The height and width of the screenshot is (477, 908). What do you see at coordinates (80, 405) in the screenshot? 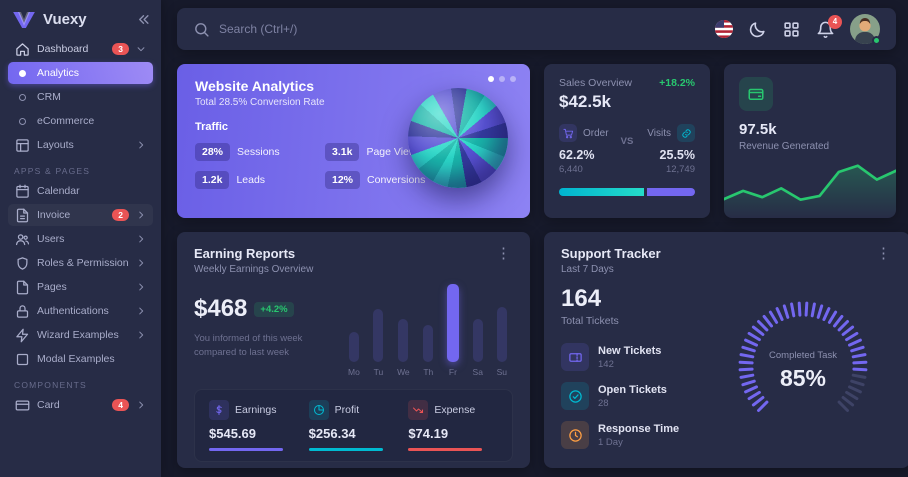
I see `sidebar-item-card: Card 4` at bounding box center [80, 405].